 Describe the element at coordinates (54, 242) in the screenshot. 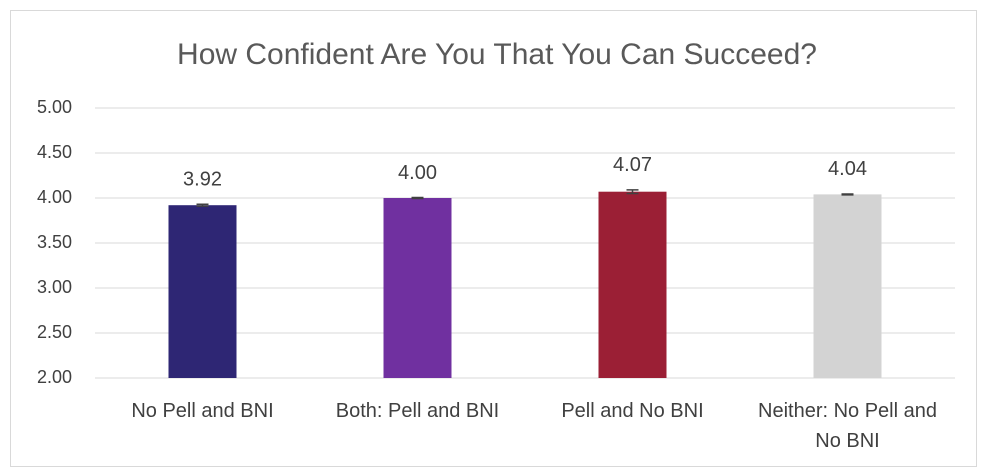

I see `y-tick-label: 3.50` at that location.